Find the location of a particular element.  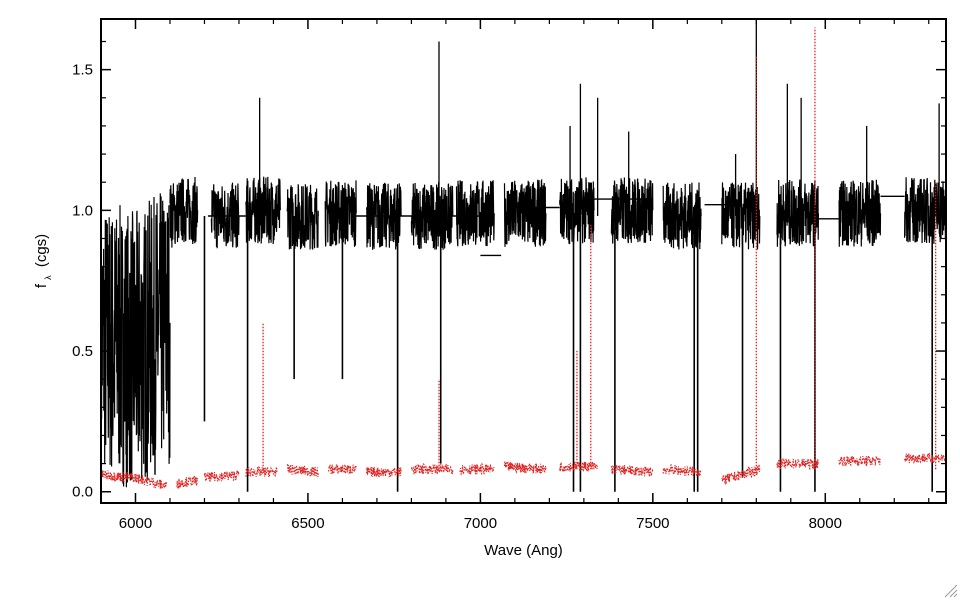

x-tick-label: 8000 is located at coordinates (825, 523).